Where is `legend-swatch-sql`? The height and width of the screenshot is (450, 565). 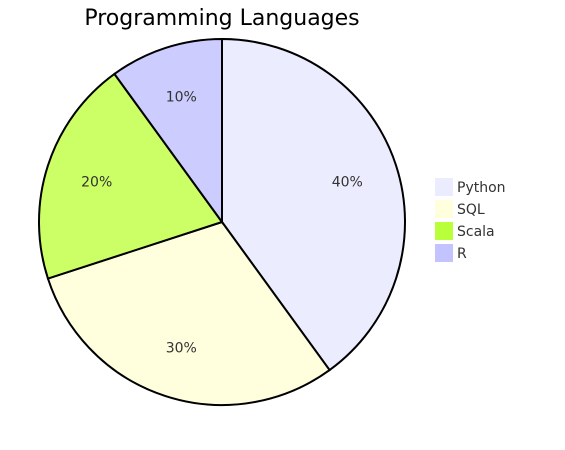
legend-swatch-sql is located at coordinates (444, 209).